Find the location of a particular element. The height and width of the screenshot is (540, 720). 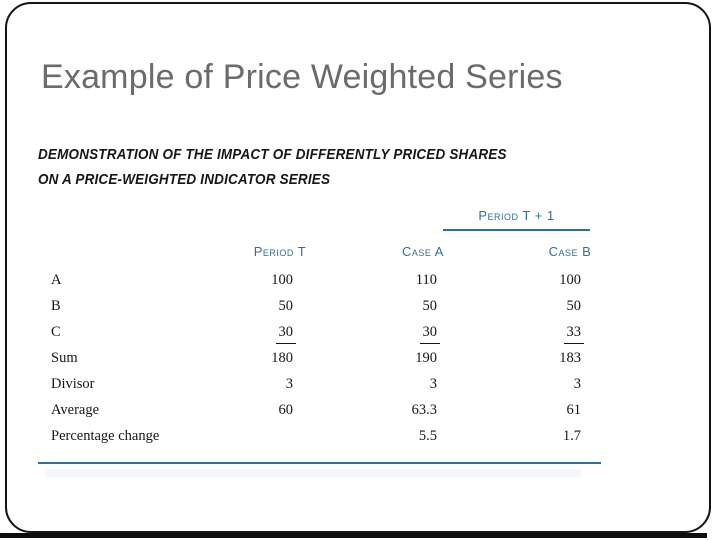

column-header-case-a: Case A is located at coordinates (423, 251).